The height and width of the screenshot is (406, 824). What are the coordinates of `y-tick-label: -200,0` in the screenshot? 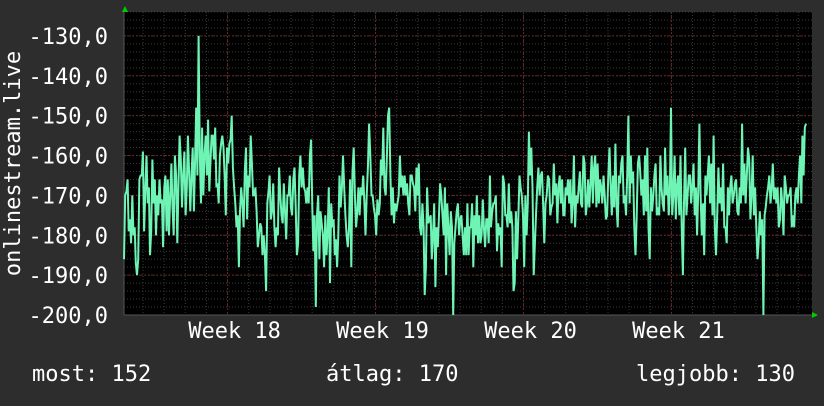 It's located at (68, 316).